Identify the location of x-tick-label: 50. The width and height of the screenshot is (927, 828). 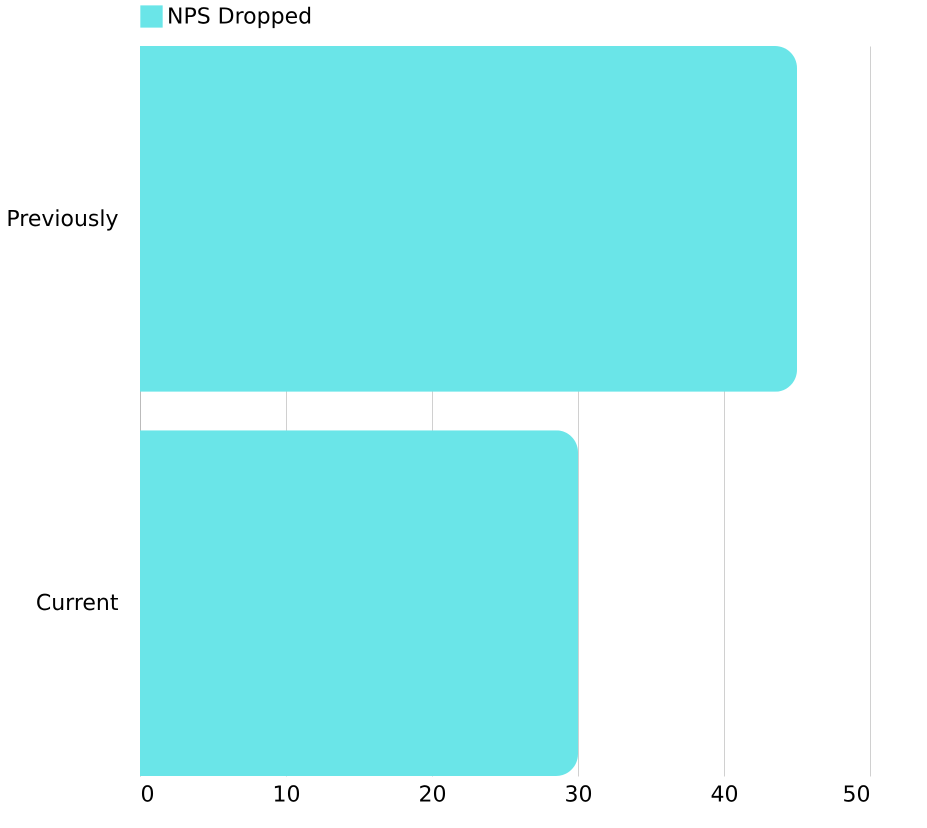
(856, 795).